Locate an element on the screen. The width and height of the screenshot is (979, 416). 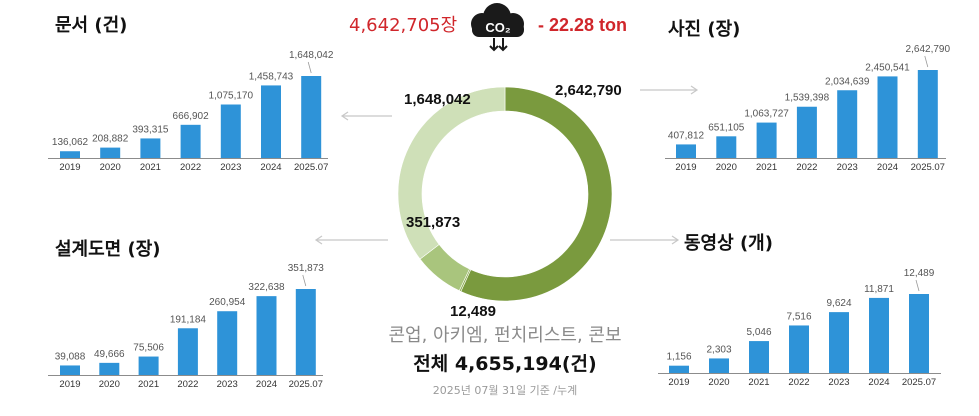
videos-tick-label: 2020 is located at coordinates (718, 382).